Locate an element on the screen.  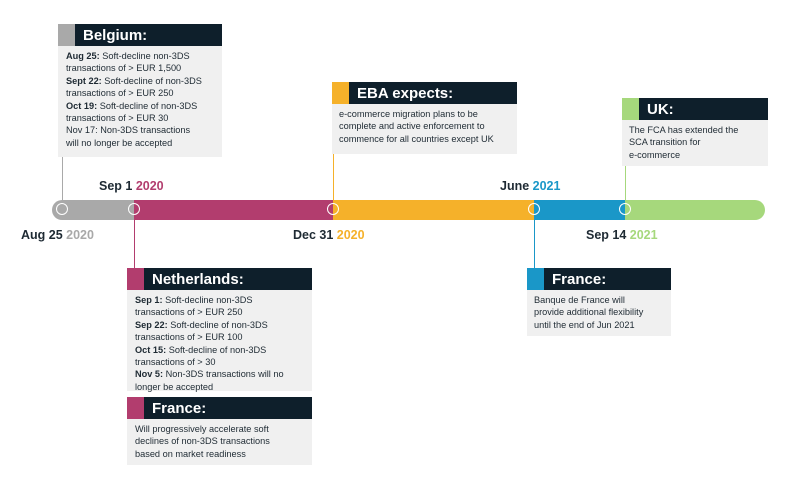
callout-line-text: e-commerce migration plans to be is located at coordinates (408, 114).